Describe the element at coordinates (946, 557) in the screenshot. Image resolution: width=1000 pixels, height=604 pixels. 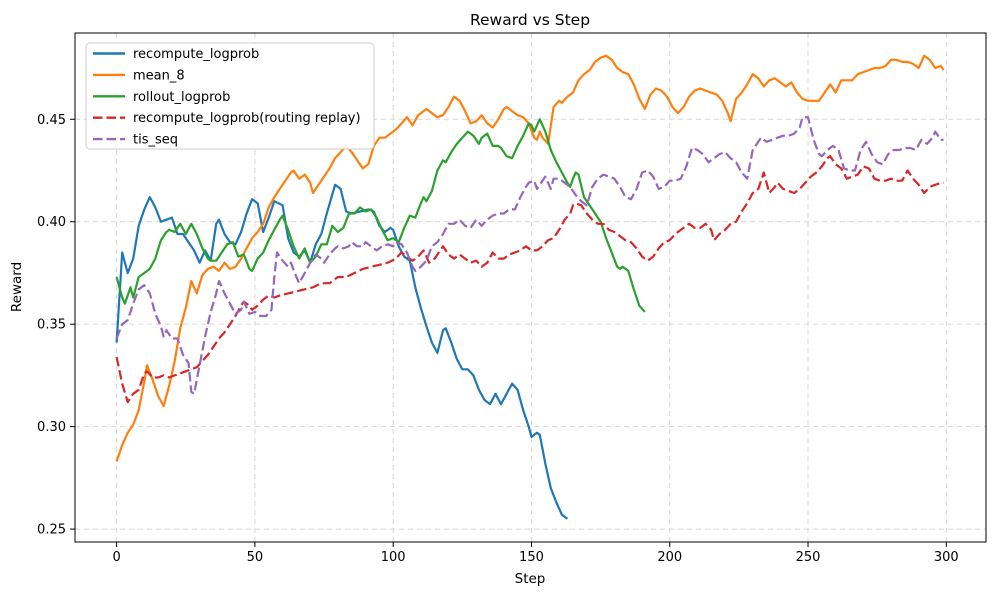
I see `x-tick-label: 300` at that location.